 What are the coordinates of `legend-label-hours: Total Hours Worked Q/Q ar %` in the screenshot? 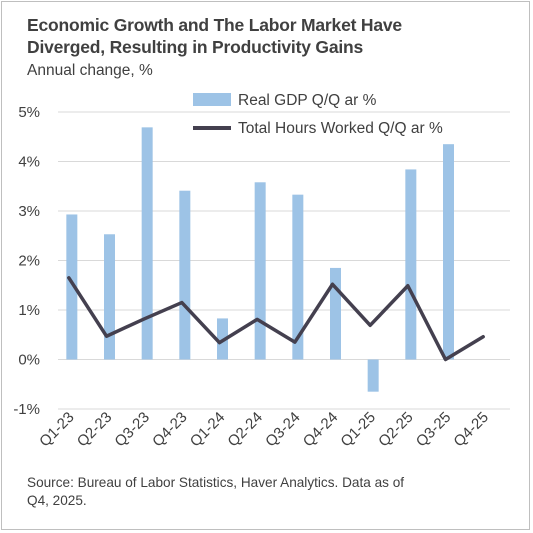 It's located at (340, 128).